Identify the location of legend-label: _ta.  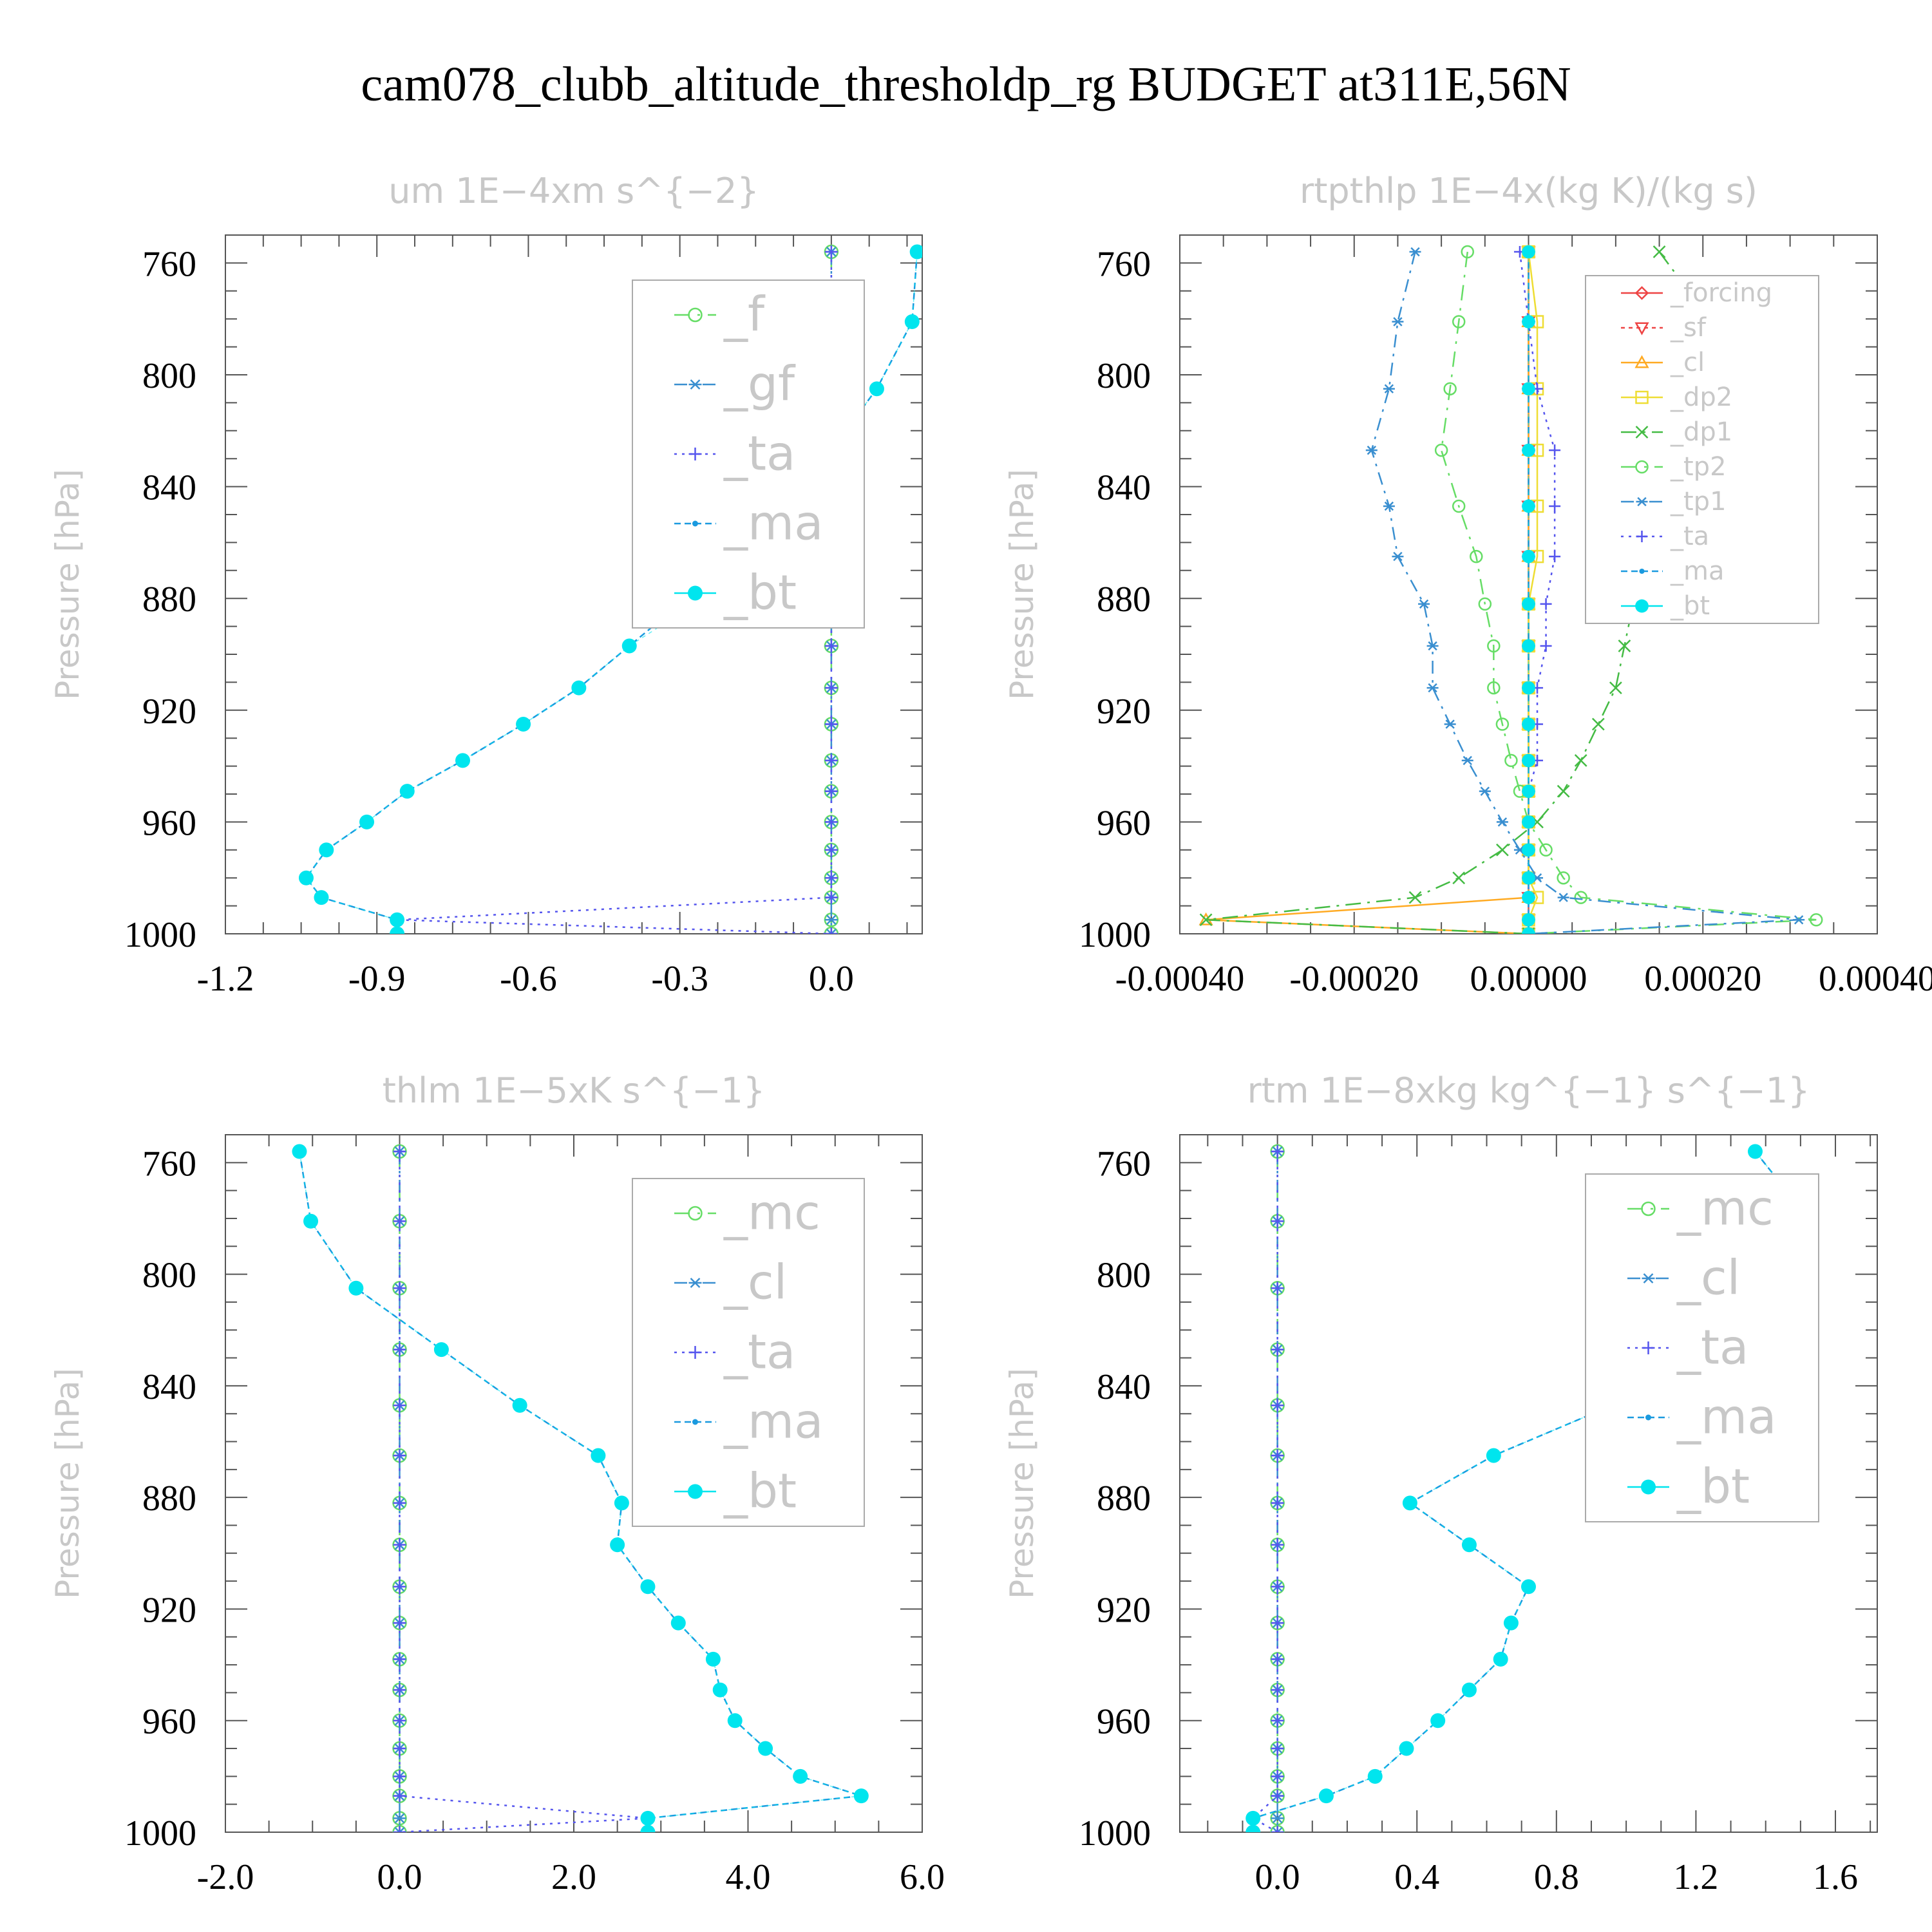
(759, 453).